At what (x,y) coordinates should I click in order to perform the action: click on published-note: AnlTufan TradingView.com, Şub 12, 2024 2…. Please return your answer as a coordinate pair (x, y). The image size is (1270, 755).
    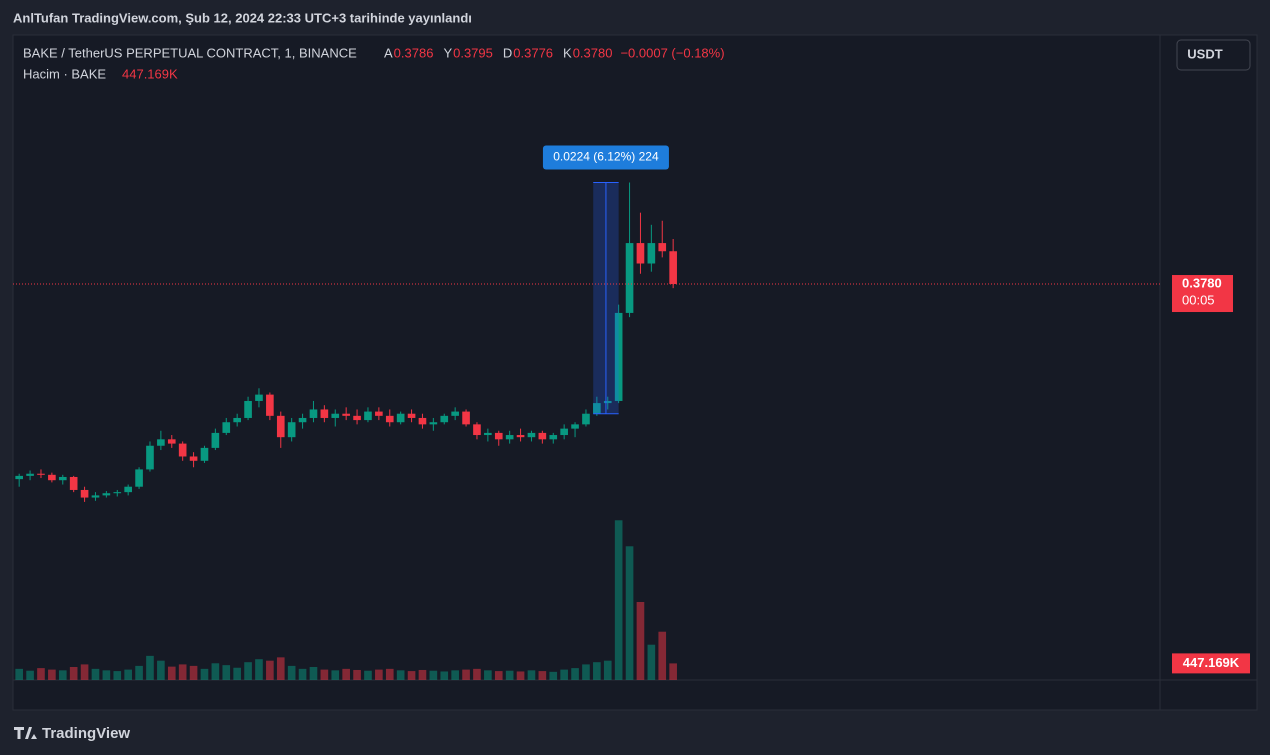
    Looking at the image, I should click on (242, 17).